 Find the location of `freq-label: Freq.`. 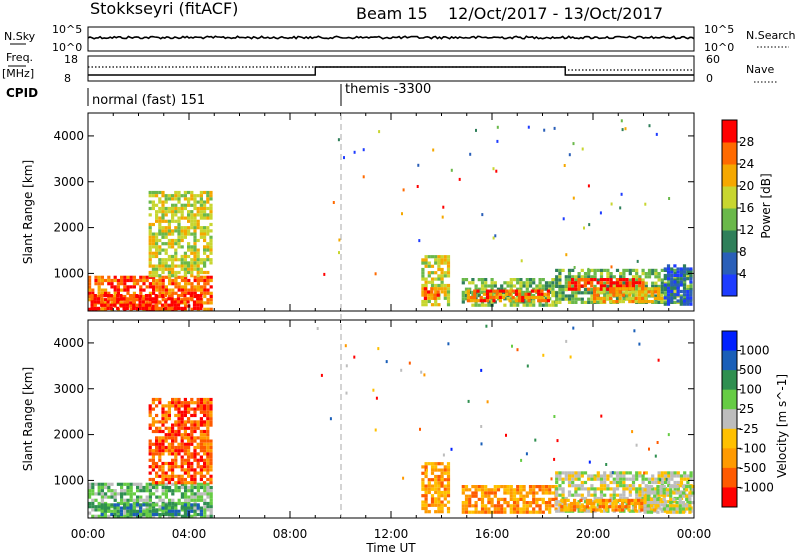

freq-label: Freq. is located at coordinates (19, 57).